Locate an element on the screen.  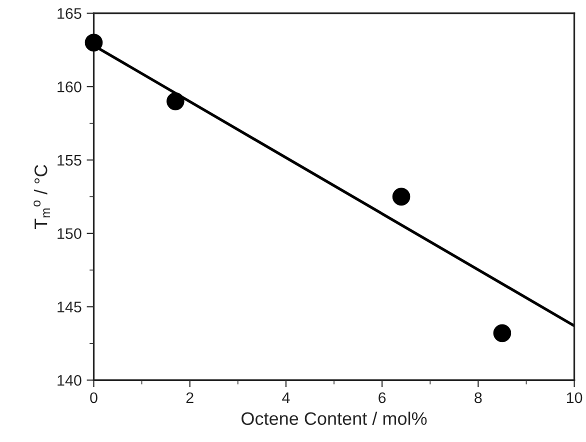
x-tick-label: 8 is located at coordinates (478, 398).